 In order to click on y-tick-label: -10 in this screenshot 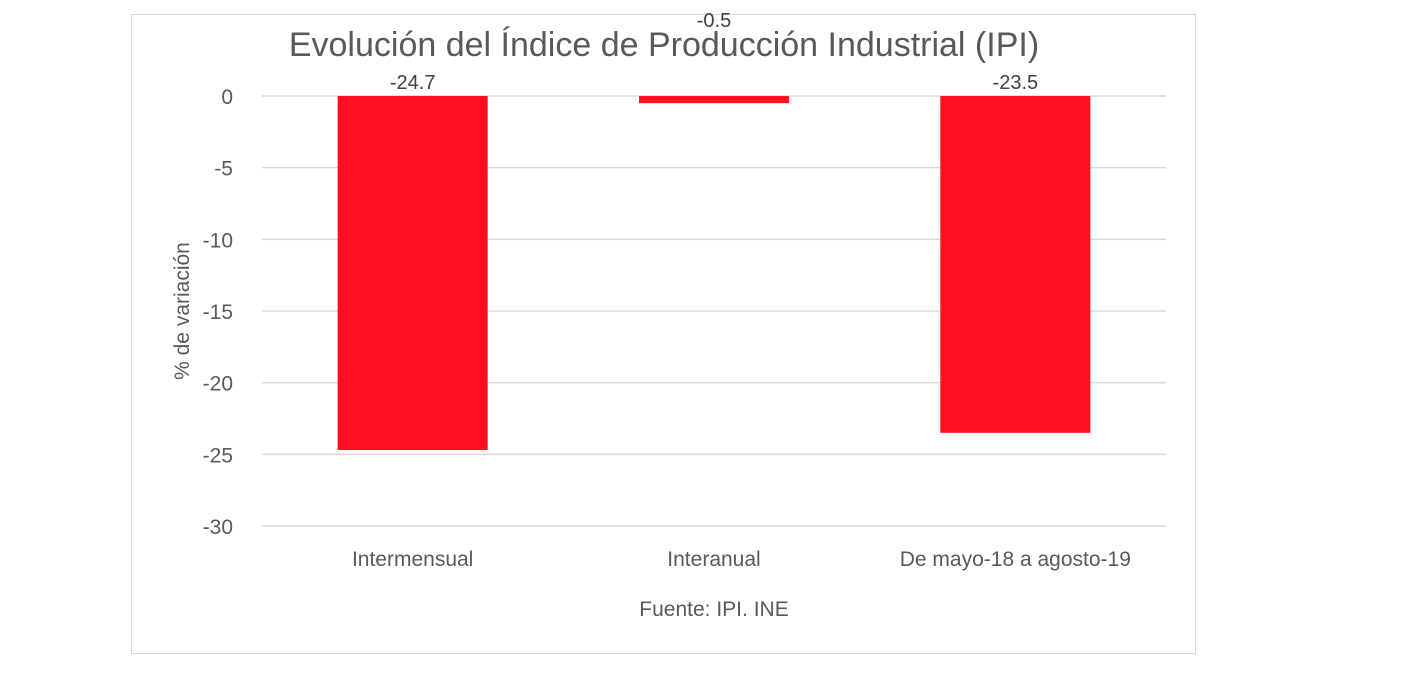, I will do `click(218, 240)`.